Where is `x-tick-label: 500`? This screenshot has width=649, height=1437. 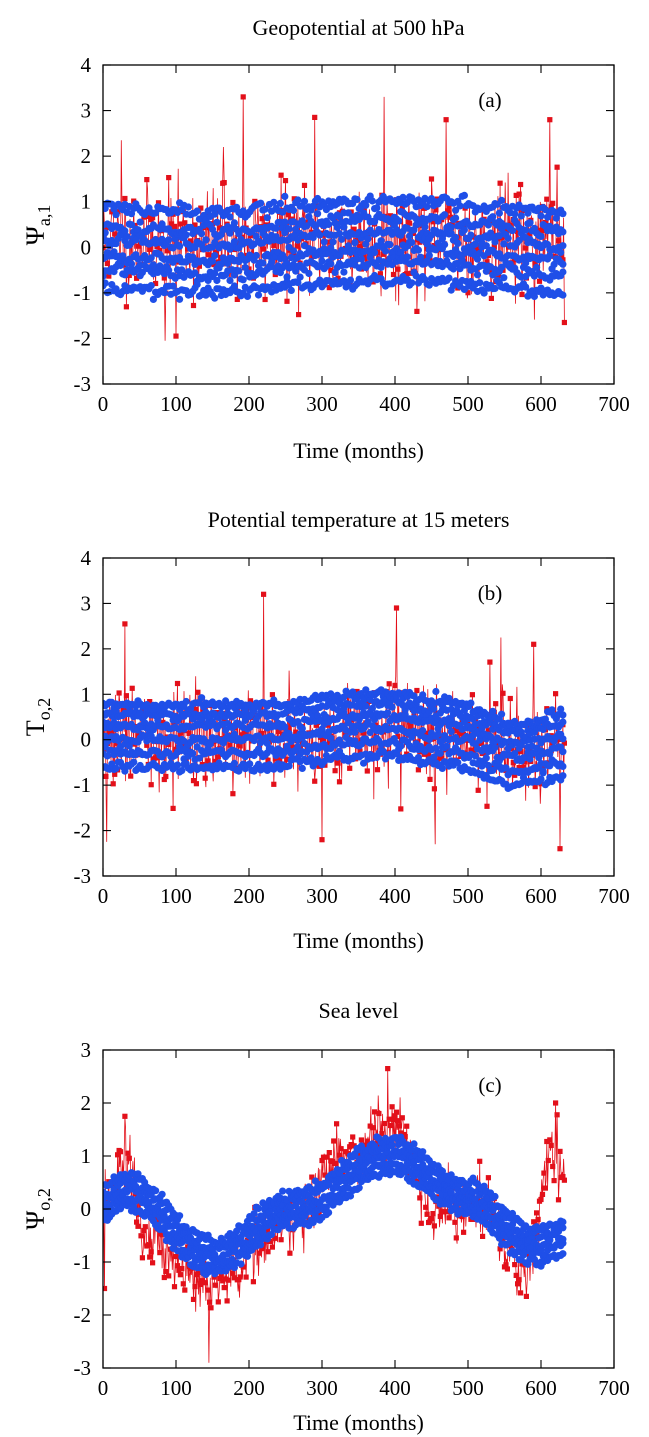
x-tick-label: 500 is located at coordinates (468, 896).